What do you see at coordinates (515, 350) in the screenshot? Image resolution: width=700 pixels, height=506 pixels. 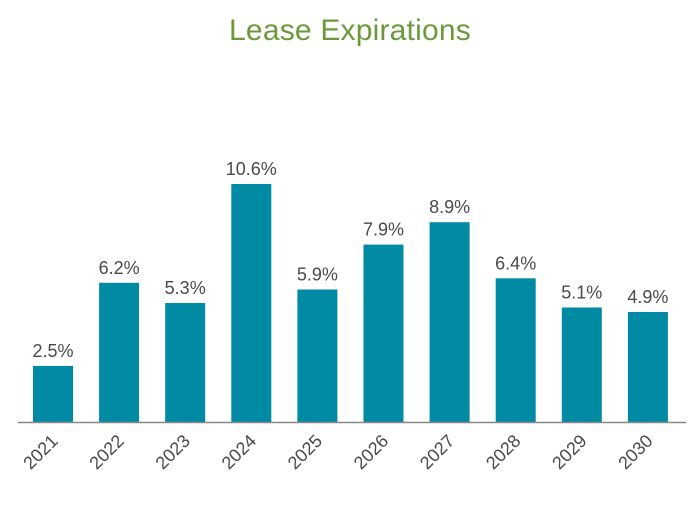 I see `bar-2028` at bounding box center [515, 350].